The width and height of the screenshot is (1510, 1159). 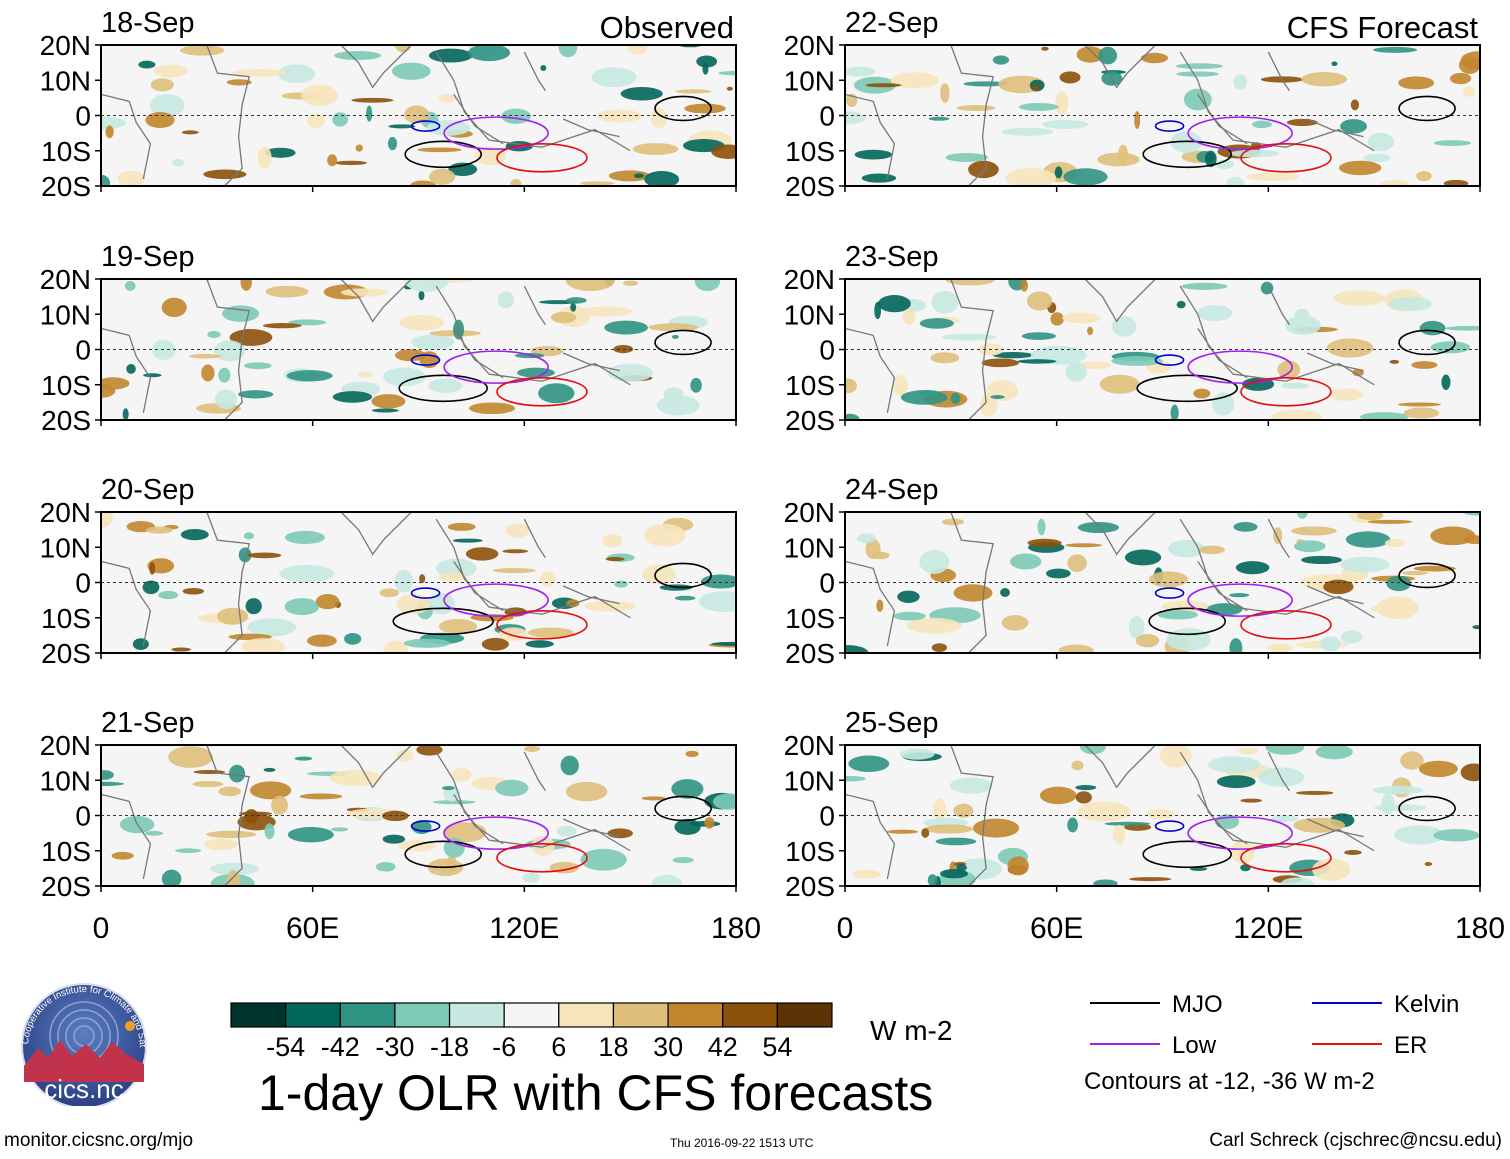 What do you see at coordinates (1169, 826) in the screenshot?
I see `kelvin-contour` at bounding box center [1169, 826].